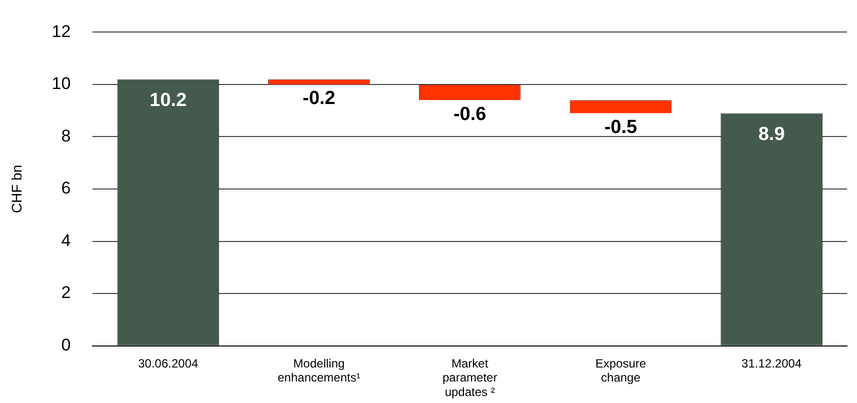 The height and width of the screenshot is (403, 857). Describe the element at coordinates (66, 344) in the screenshot. I see `y-tick-label: 0` at that location.